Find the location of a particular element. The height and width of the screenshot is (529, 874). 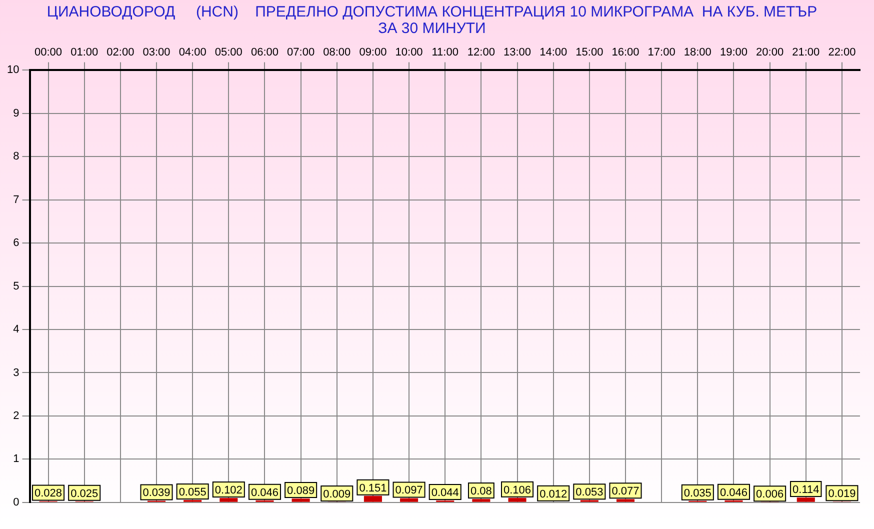

x-tick-label: 12:00 is located at coordinates (481, 52).